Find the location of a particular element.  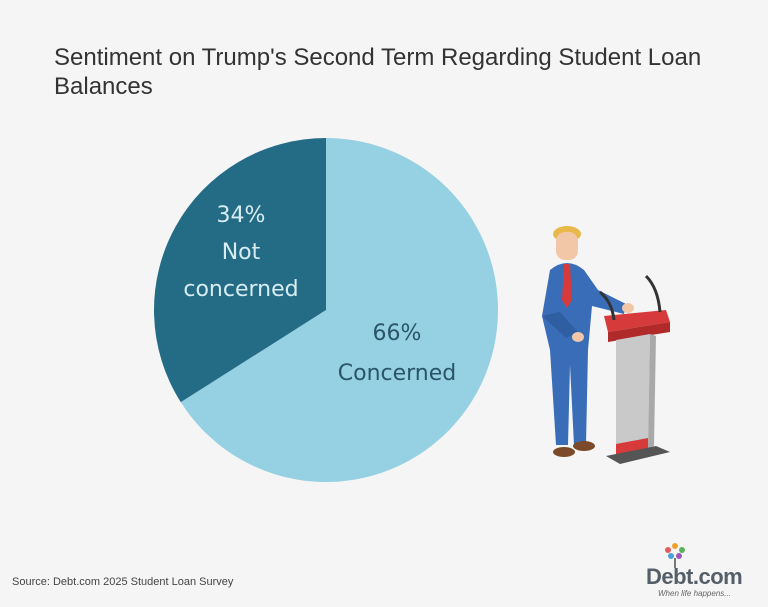

data-label-not-concerned-percent: 34% is located at coordinates (241, 215).